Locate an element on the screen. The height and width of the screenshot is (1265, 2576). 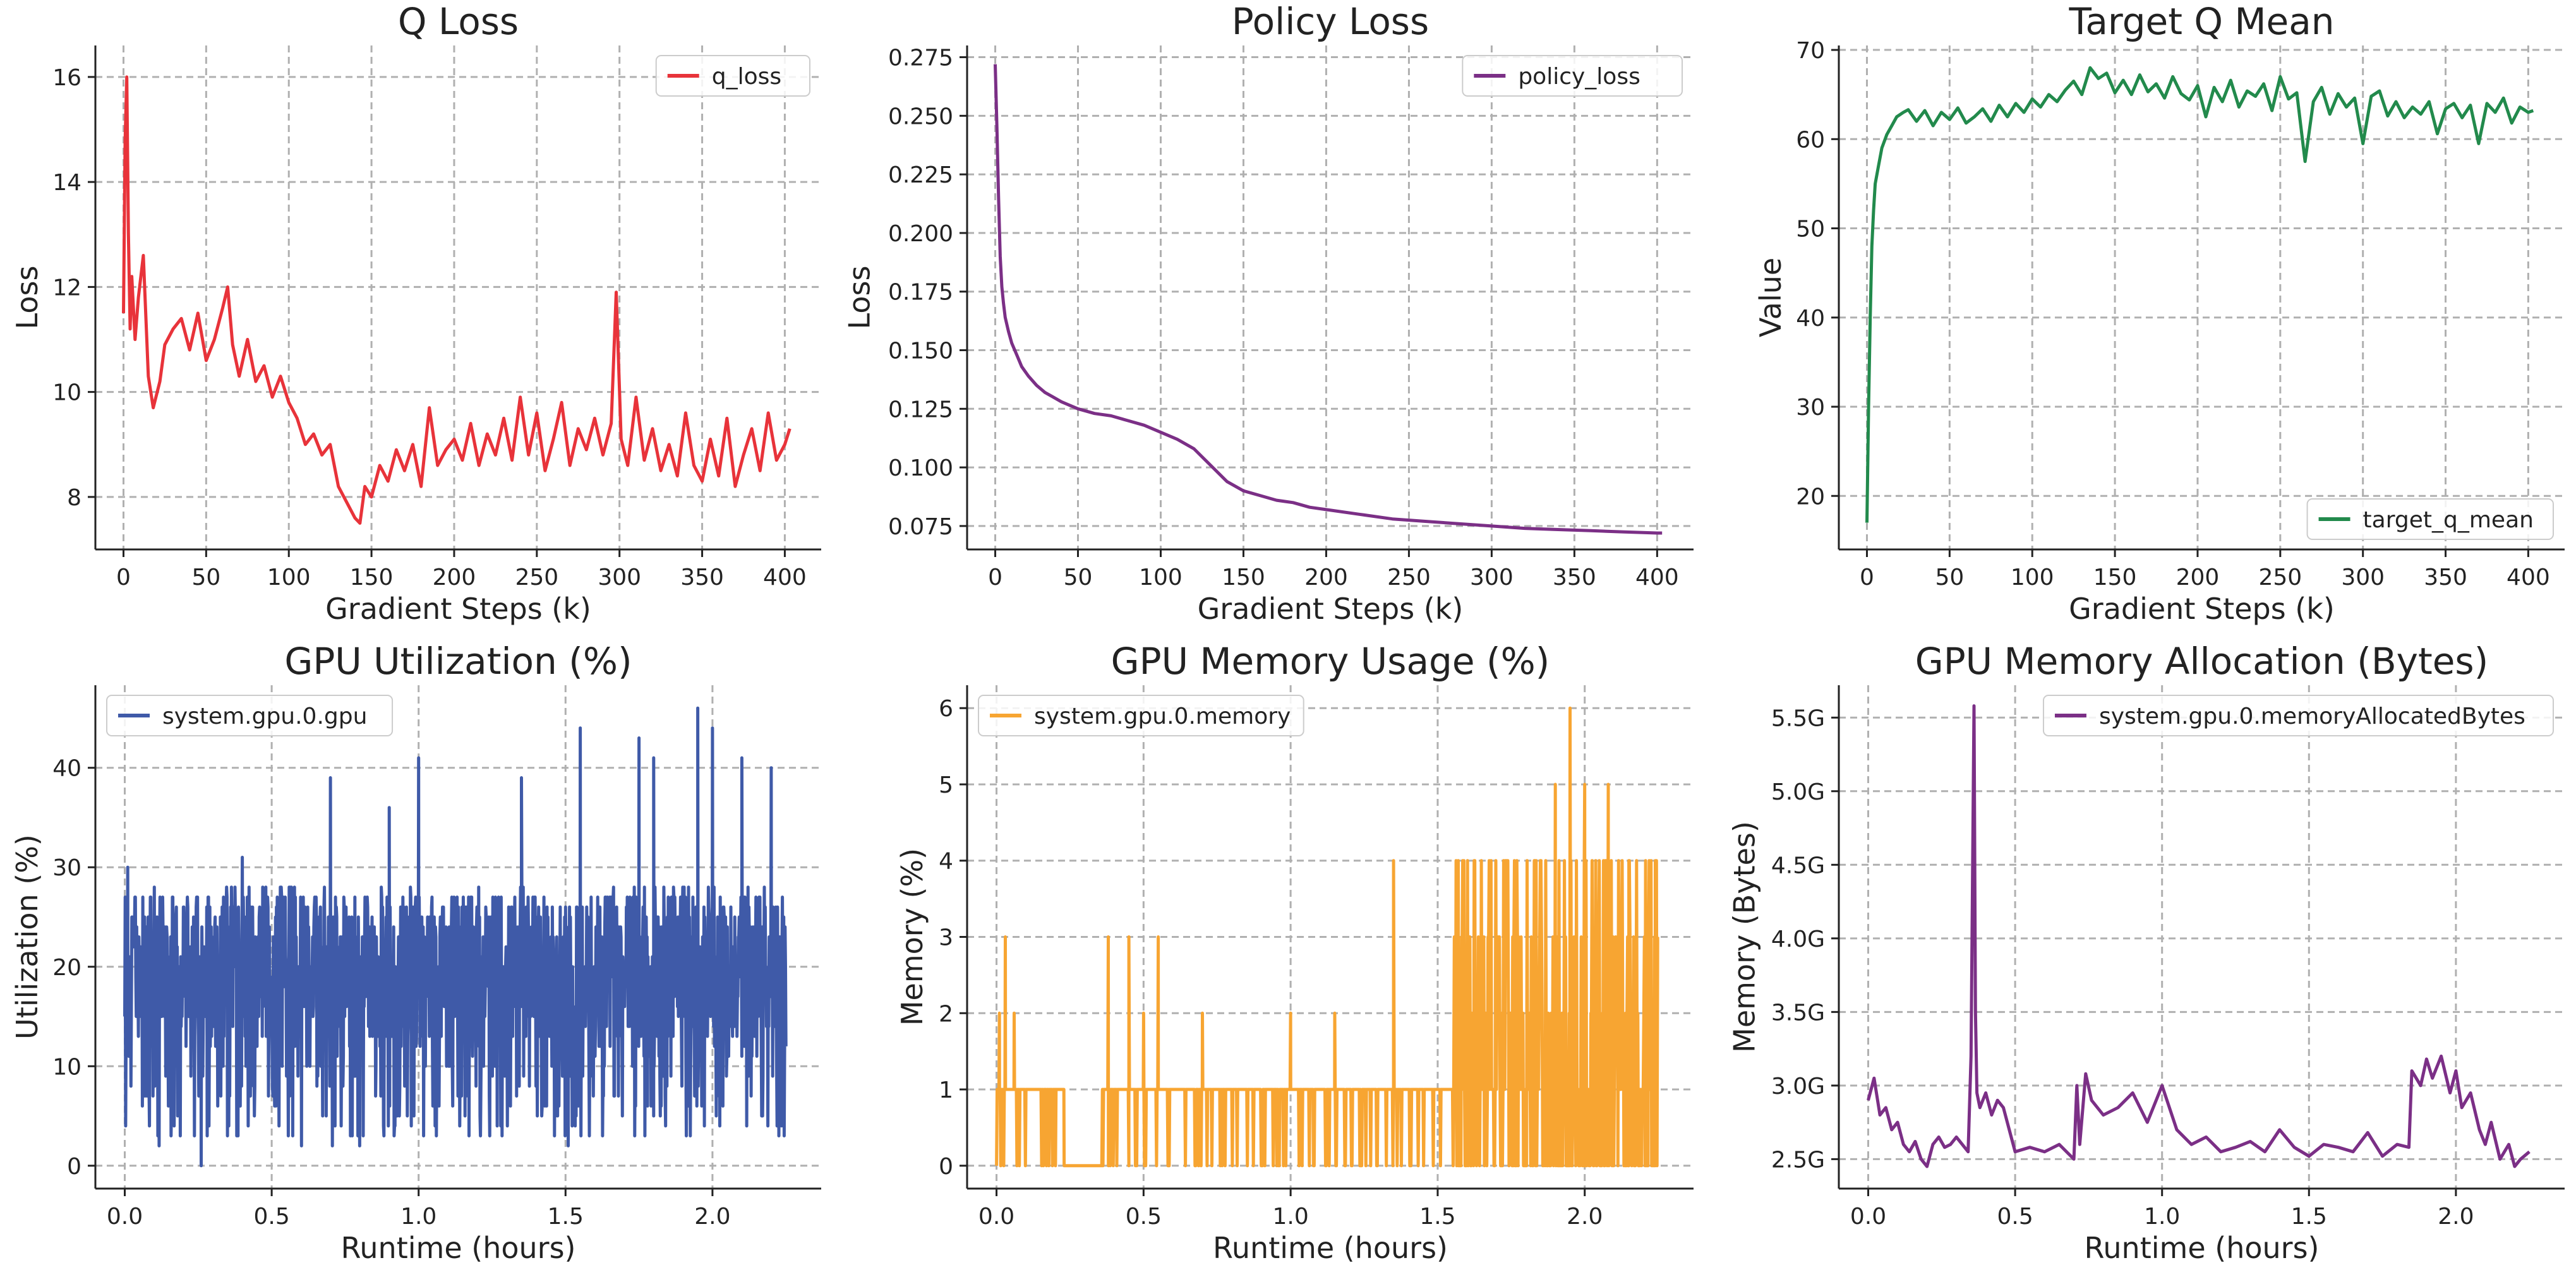
y-tick-label: 0.150 is located at coordinates (920, 351).